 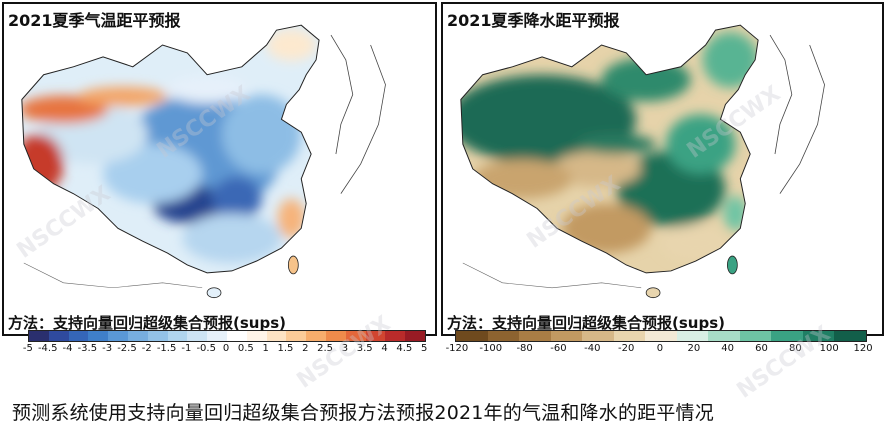 I want to click on precipitation-colorbar-tick: -100, so click(x=491, y=348).